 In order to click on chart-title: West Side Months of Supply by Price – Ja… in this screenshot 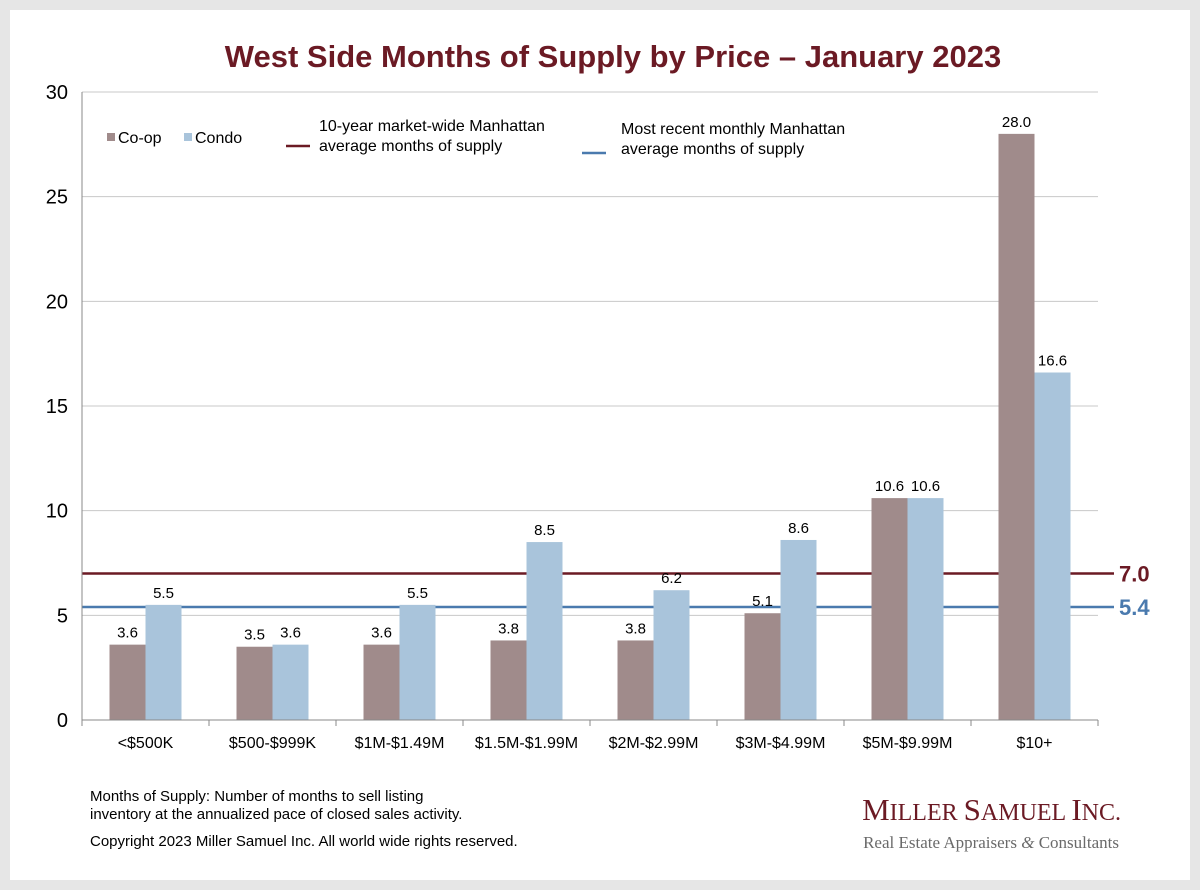, I will do `click(613, 56)`.